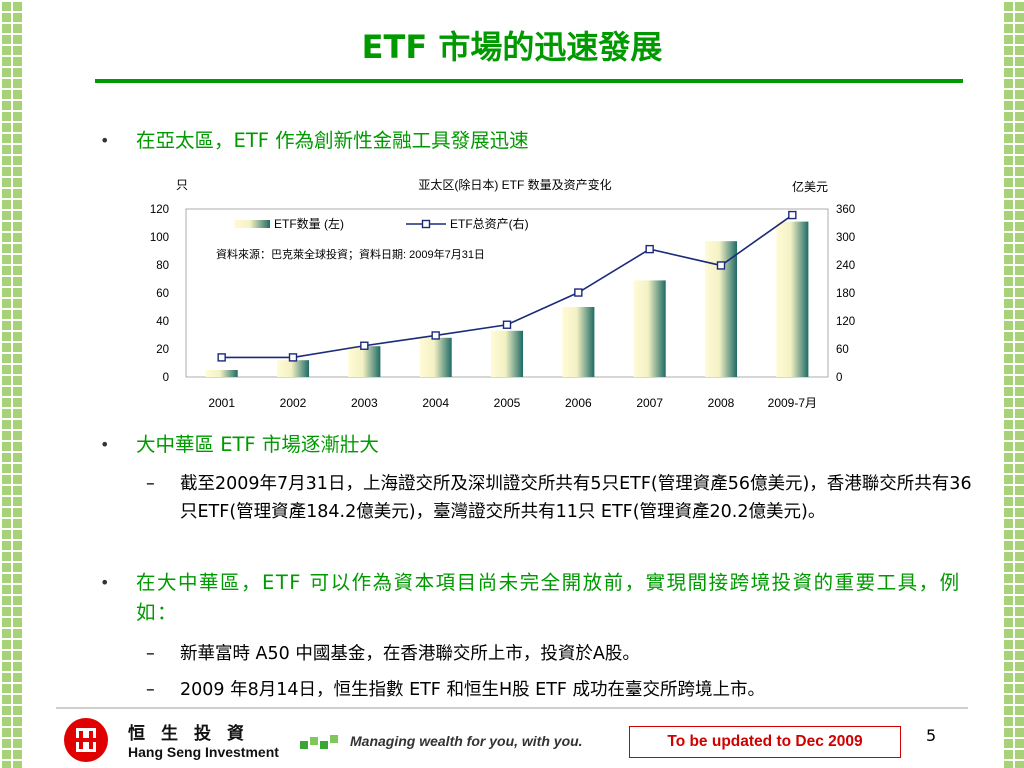  Describe the element at coordinates (162, 322) in the screenshot. I see `left-tick-label: 40` at that location.